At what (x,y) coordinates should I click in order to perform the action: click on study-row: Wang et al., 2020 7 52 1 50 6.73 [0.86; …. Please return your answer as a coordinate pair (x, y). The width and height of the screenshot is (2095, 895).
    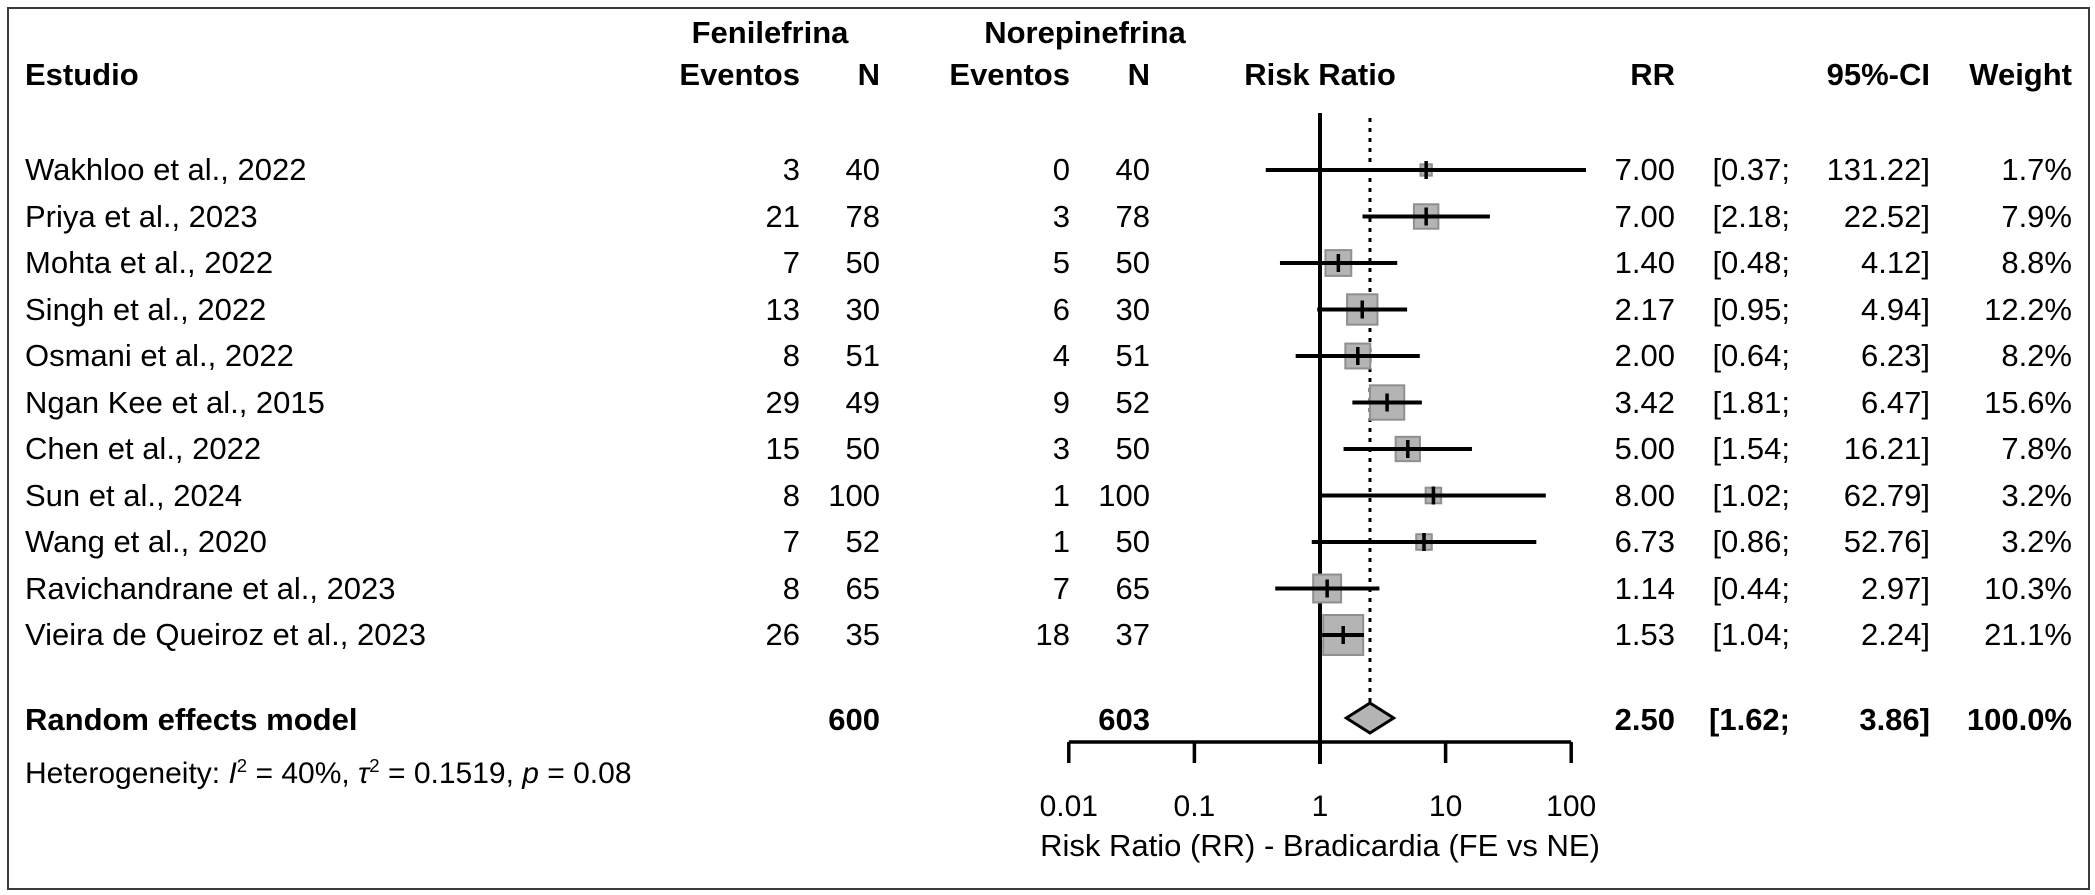
    Looking at the image, I should click on (1047, 542).